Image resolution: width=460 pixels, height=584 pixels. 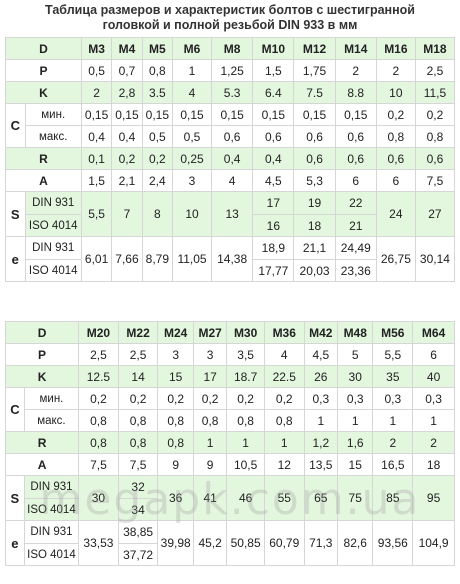 What do you see at coordinates (232, 70) in the screenshot?
I see `value-cell: 1,25` at bounding box center [232, 70].